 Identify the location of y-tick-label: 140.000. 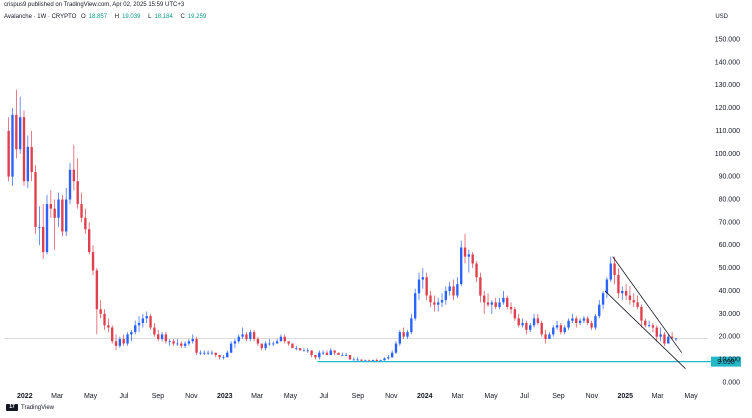
(727, 62).